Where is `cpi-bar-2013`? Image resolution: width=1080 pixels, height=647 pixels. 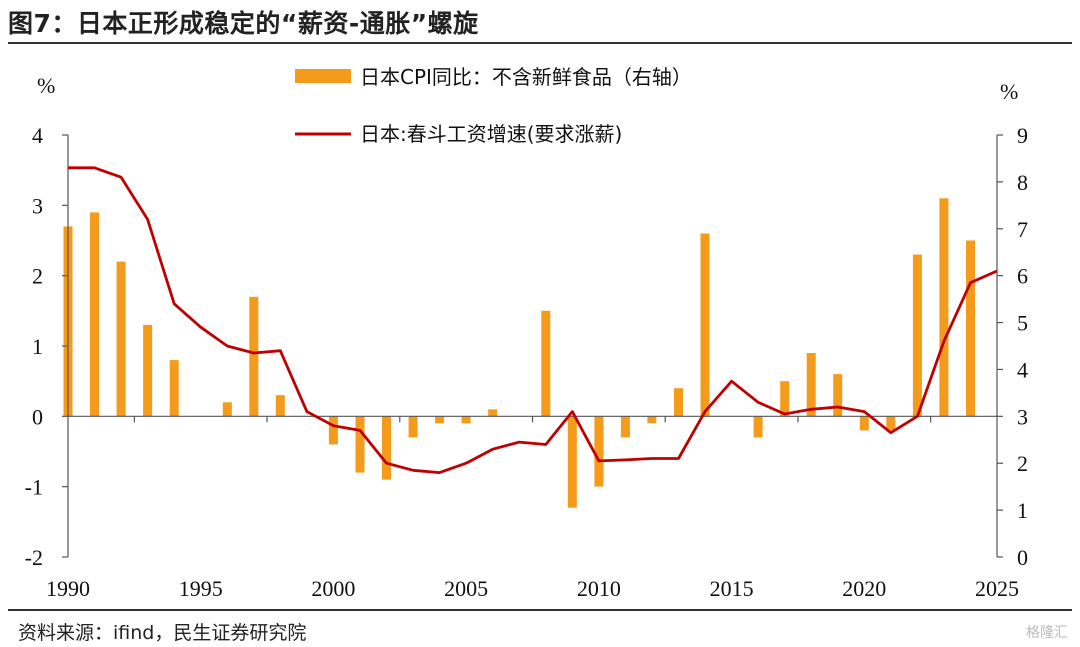
cpi-bar-2013 is located at coordinates (678, 402).